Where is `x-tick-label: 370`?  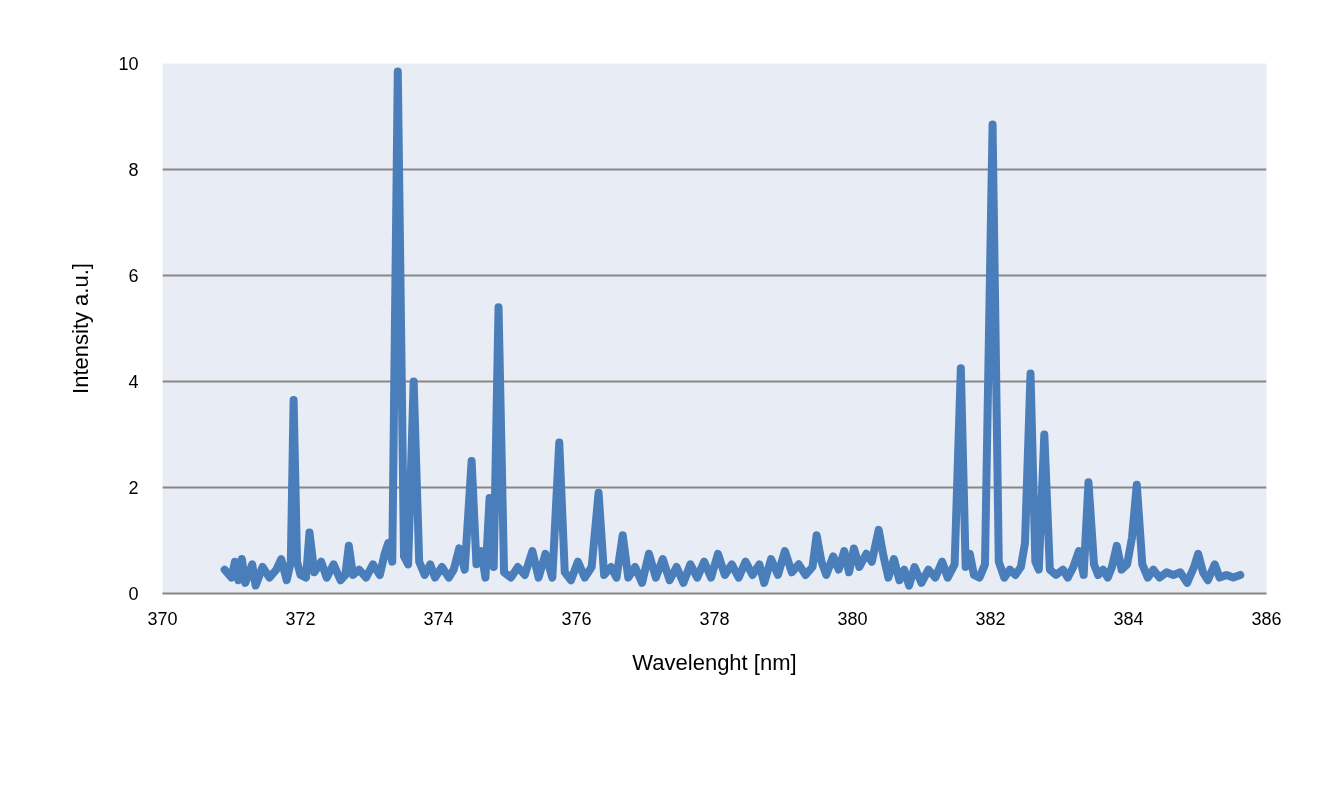 x-tick-label: 370 is located at coordinates (162, 618).